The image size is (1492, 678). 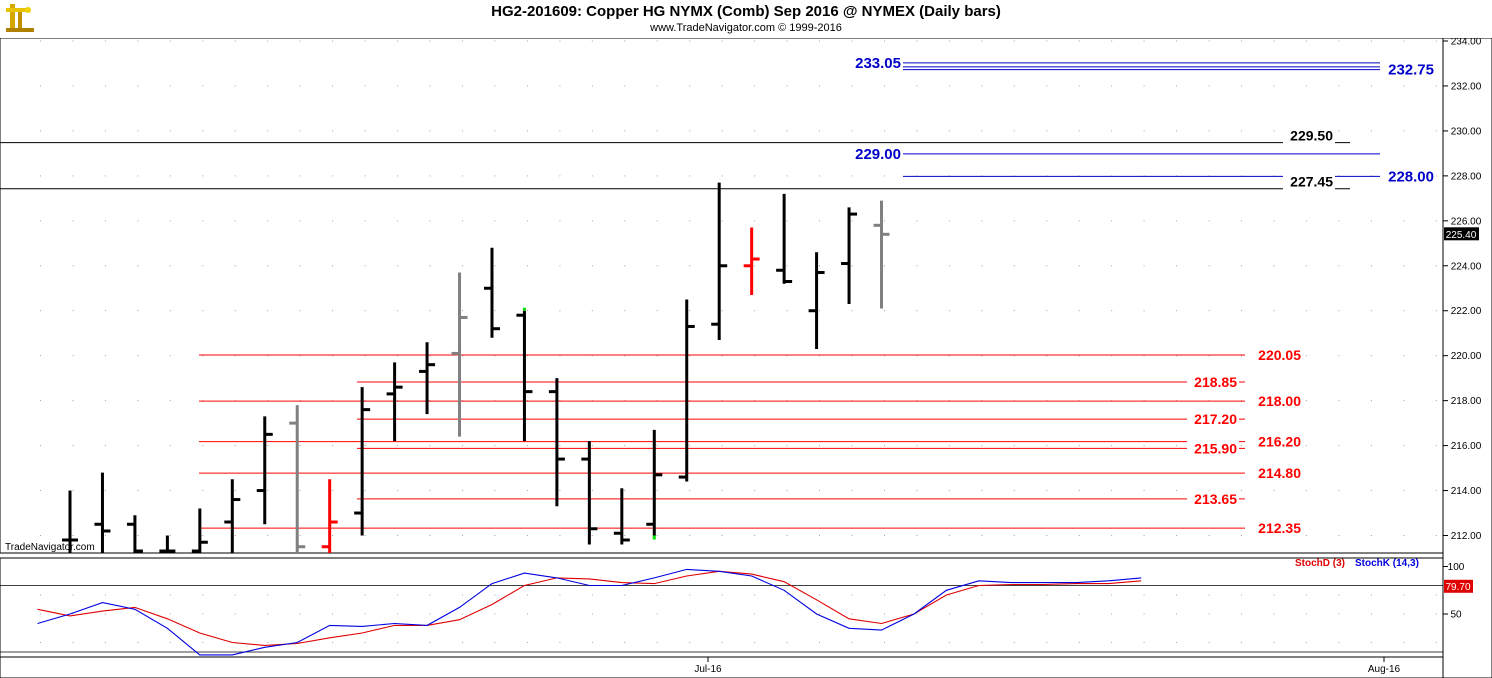 I want to click on price-tick-label: 222.00, so click(x=1466, y=311).